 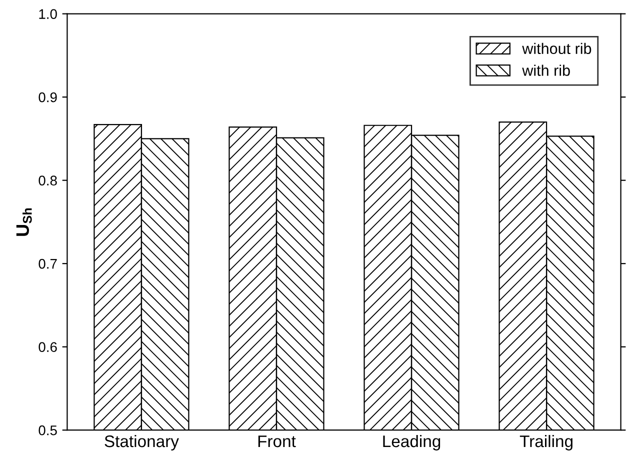 I want to click on x-tick-label: Stationary, so click(x=141, y=442).